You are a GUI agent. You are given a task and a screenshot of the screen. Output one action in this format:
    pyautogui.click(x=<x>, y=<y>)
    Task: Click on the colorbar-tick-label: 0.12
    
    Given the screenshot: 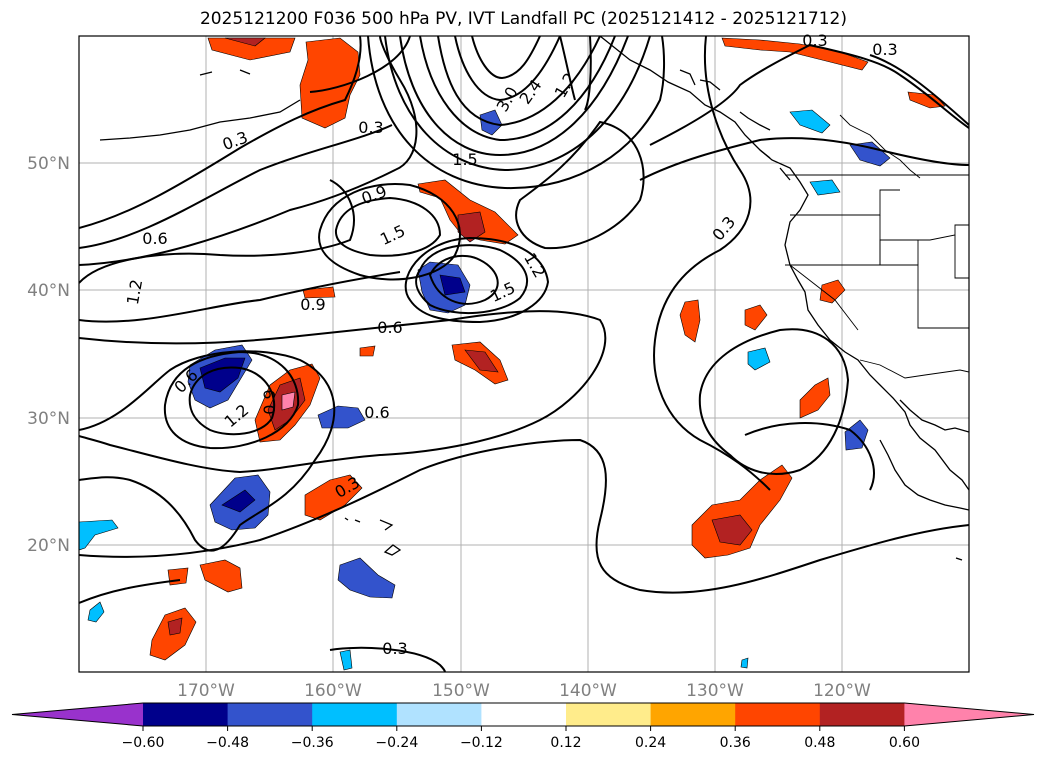 What is the action you would take?
    pyautogui.click(x=565, y=743)
    